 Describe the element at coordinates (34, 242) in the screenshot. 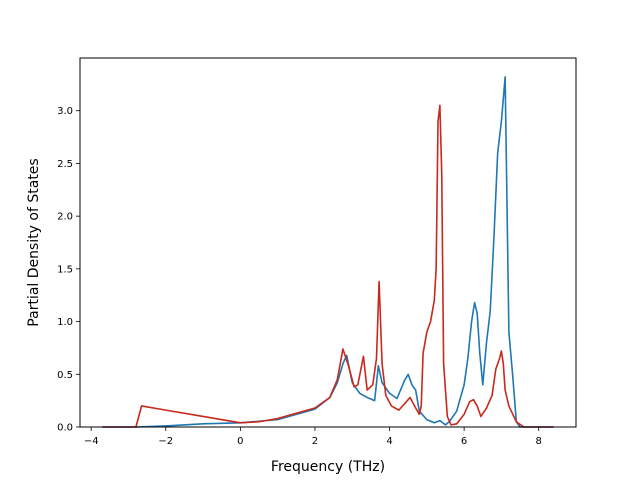

I see `y-axis-label: Partial Density of States` at that location.